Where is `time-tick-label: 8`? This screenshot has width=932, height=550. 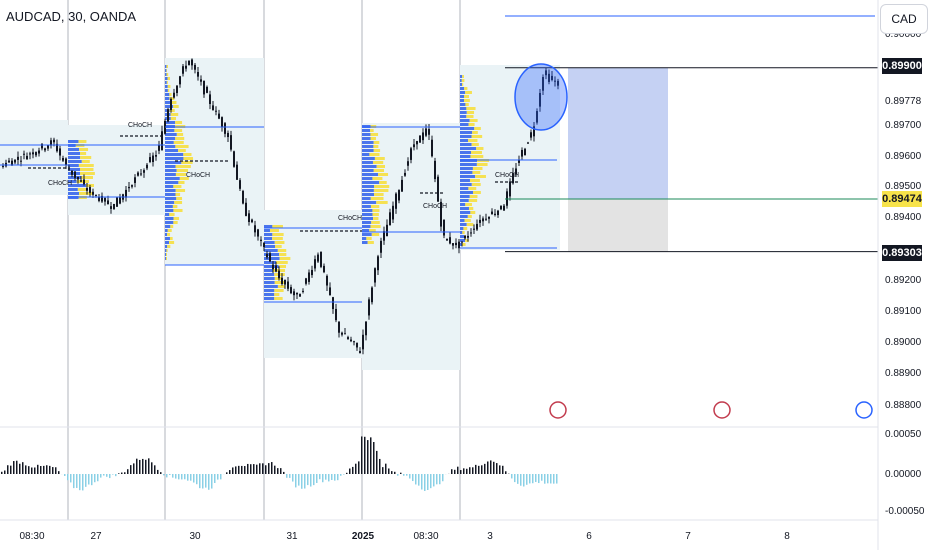
time-tick-label: 8 is located at coordinates (787, 536).